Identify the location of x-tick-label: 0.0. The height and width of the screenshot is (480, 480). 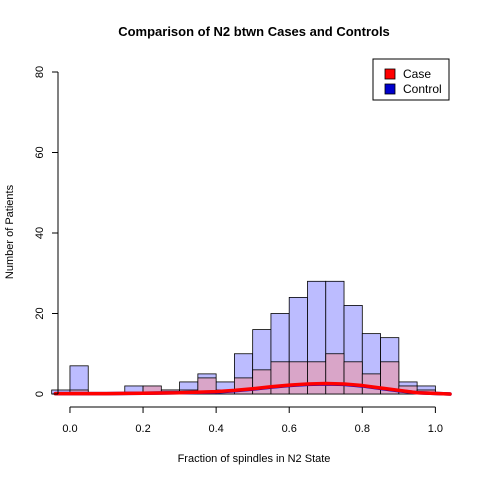
(69, 429).